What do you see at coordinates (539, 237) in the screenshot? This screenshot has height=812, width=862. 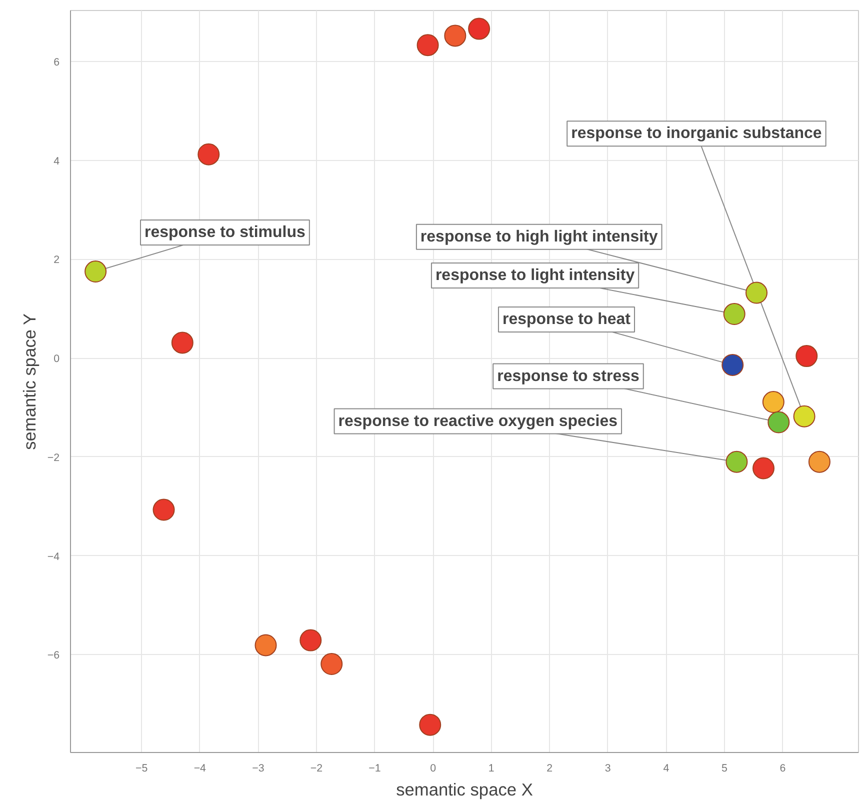 I see `annotation: response to high light intensity` at bounding box center [539, 237].